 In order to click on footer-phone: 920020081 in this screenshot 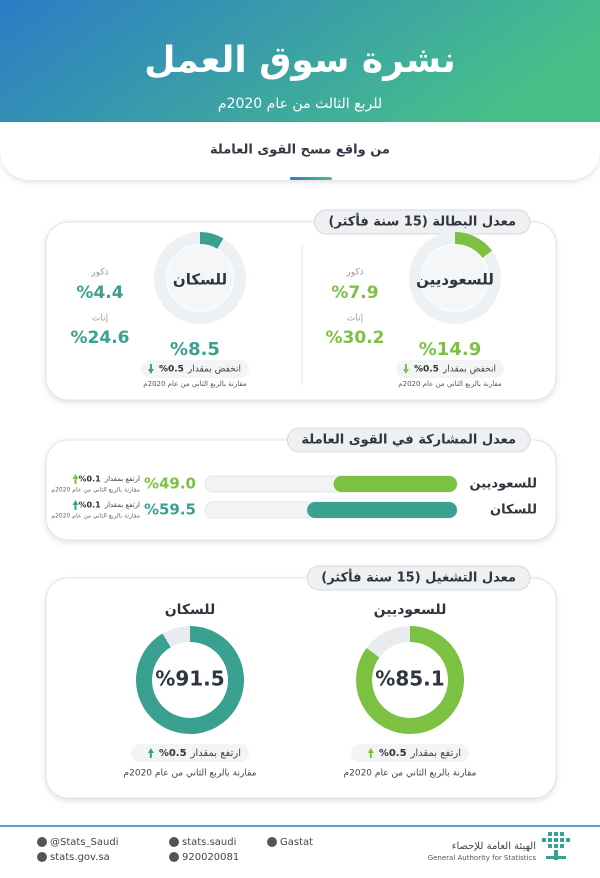, I will do `click(210, 857)`.